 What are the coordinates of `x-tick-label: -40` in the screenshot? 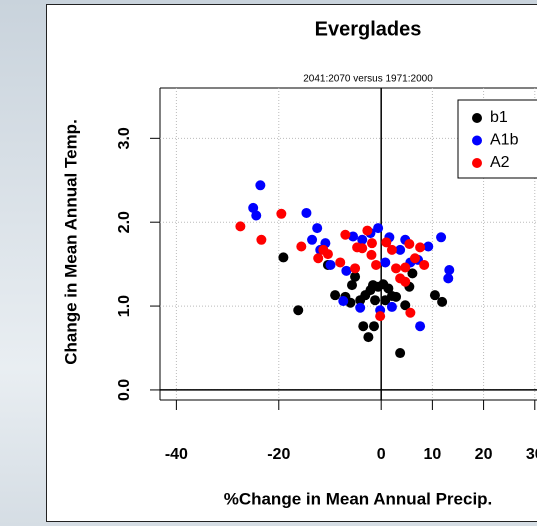 It's located at (176, 454).